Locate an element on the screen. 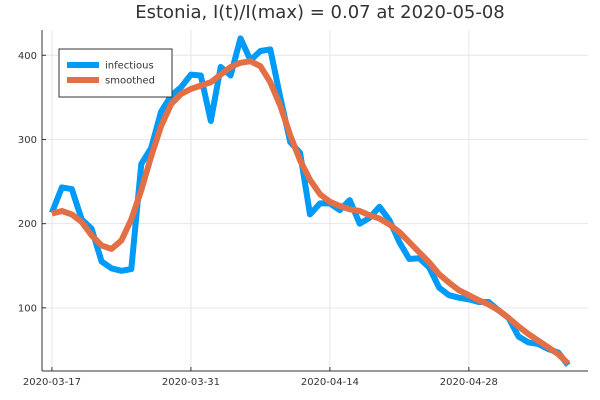 The height and width of the screenshot is (400, 600). y-tick-label: 200 is located at coordinates (27, 224).